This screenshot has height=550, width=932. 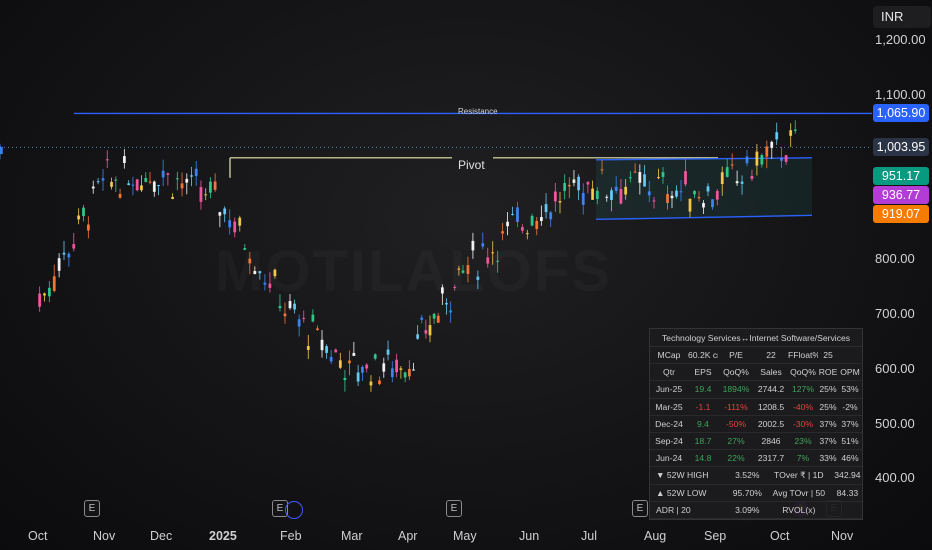 I want to click on table-cell: ADR | 20, so click(x=673, y=509).